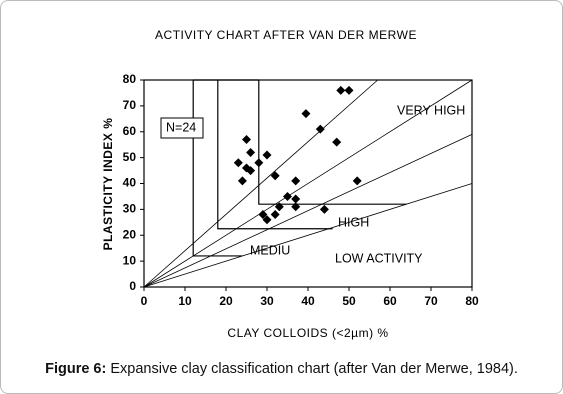 The height and width of the screenshot is (394, 563). I want to click on x-tick-label: 20, so click(226, 301).